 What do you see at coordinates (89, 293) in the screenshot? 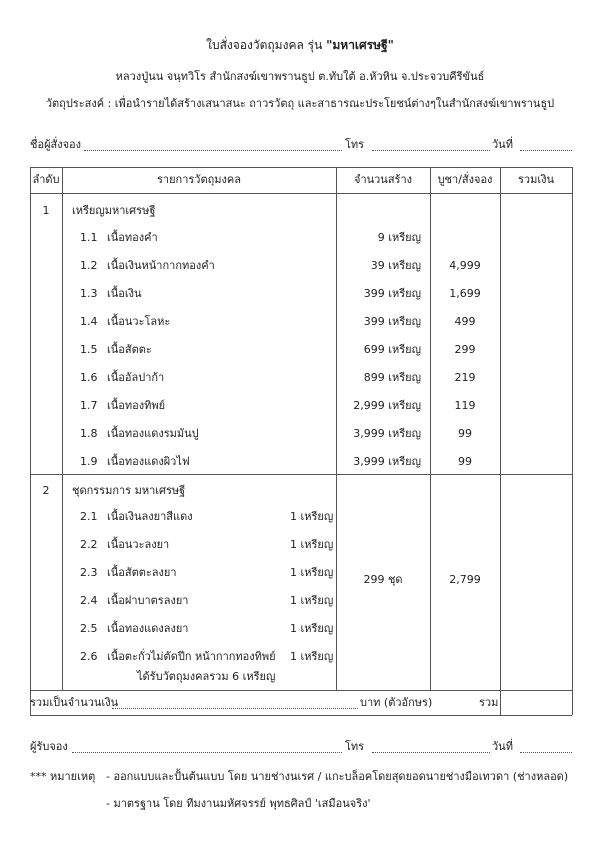
I see `item-no: 1.3` at bounding box center [89, 293].